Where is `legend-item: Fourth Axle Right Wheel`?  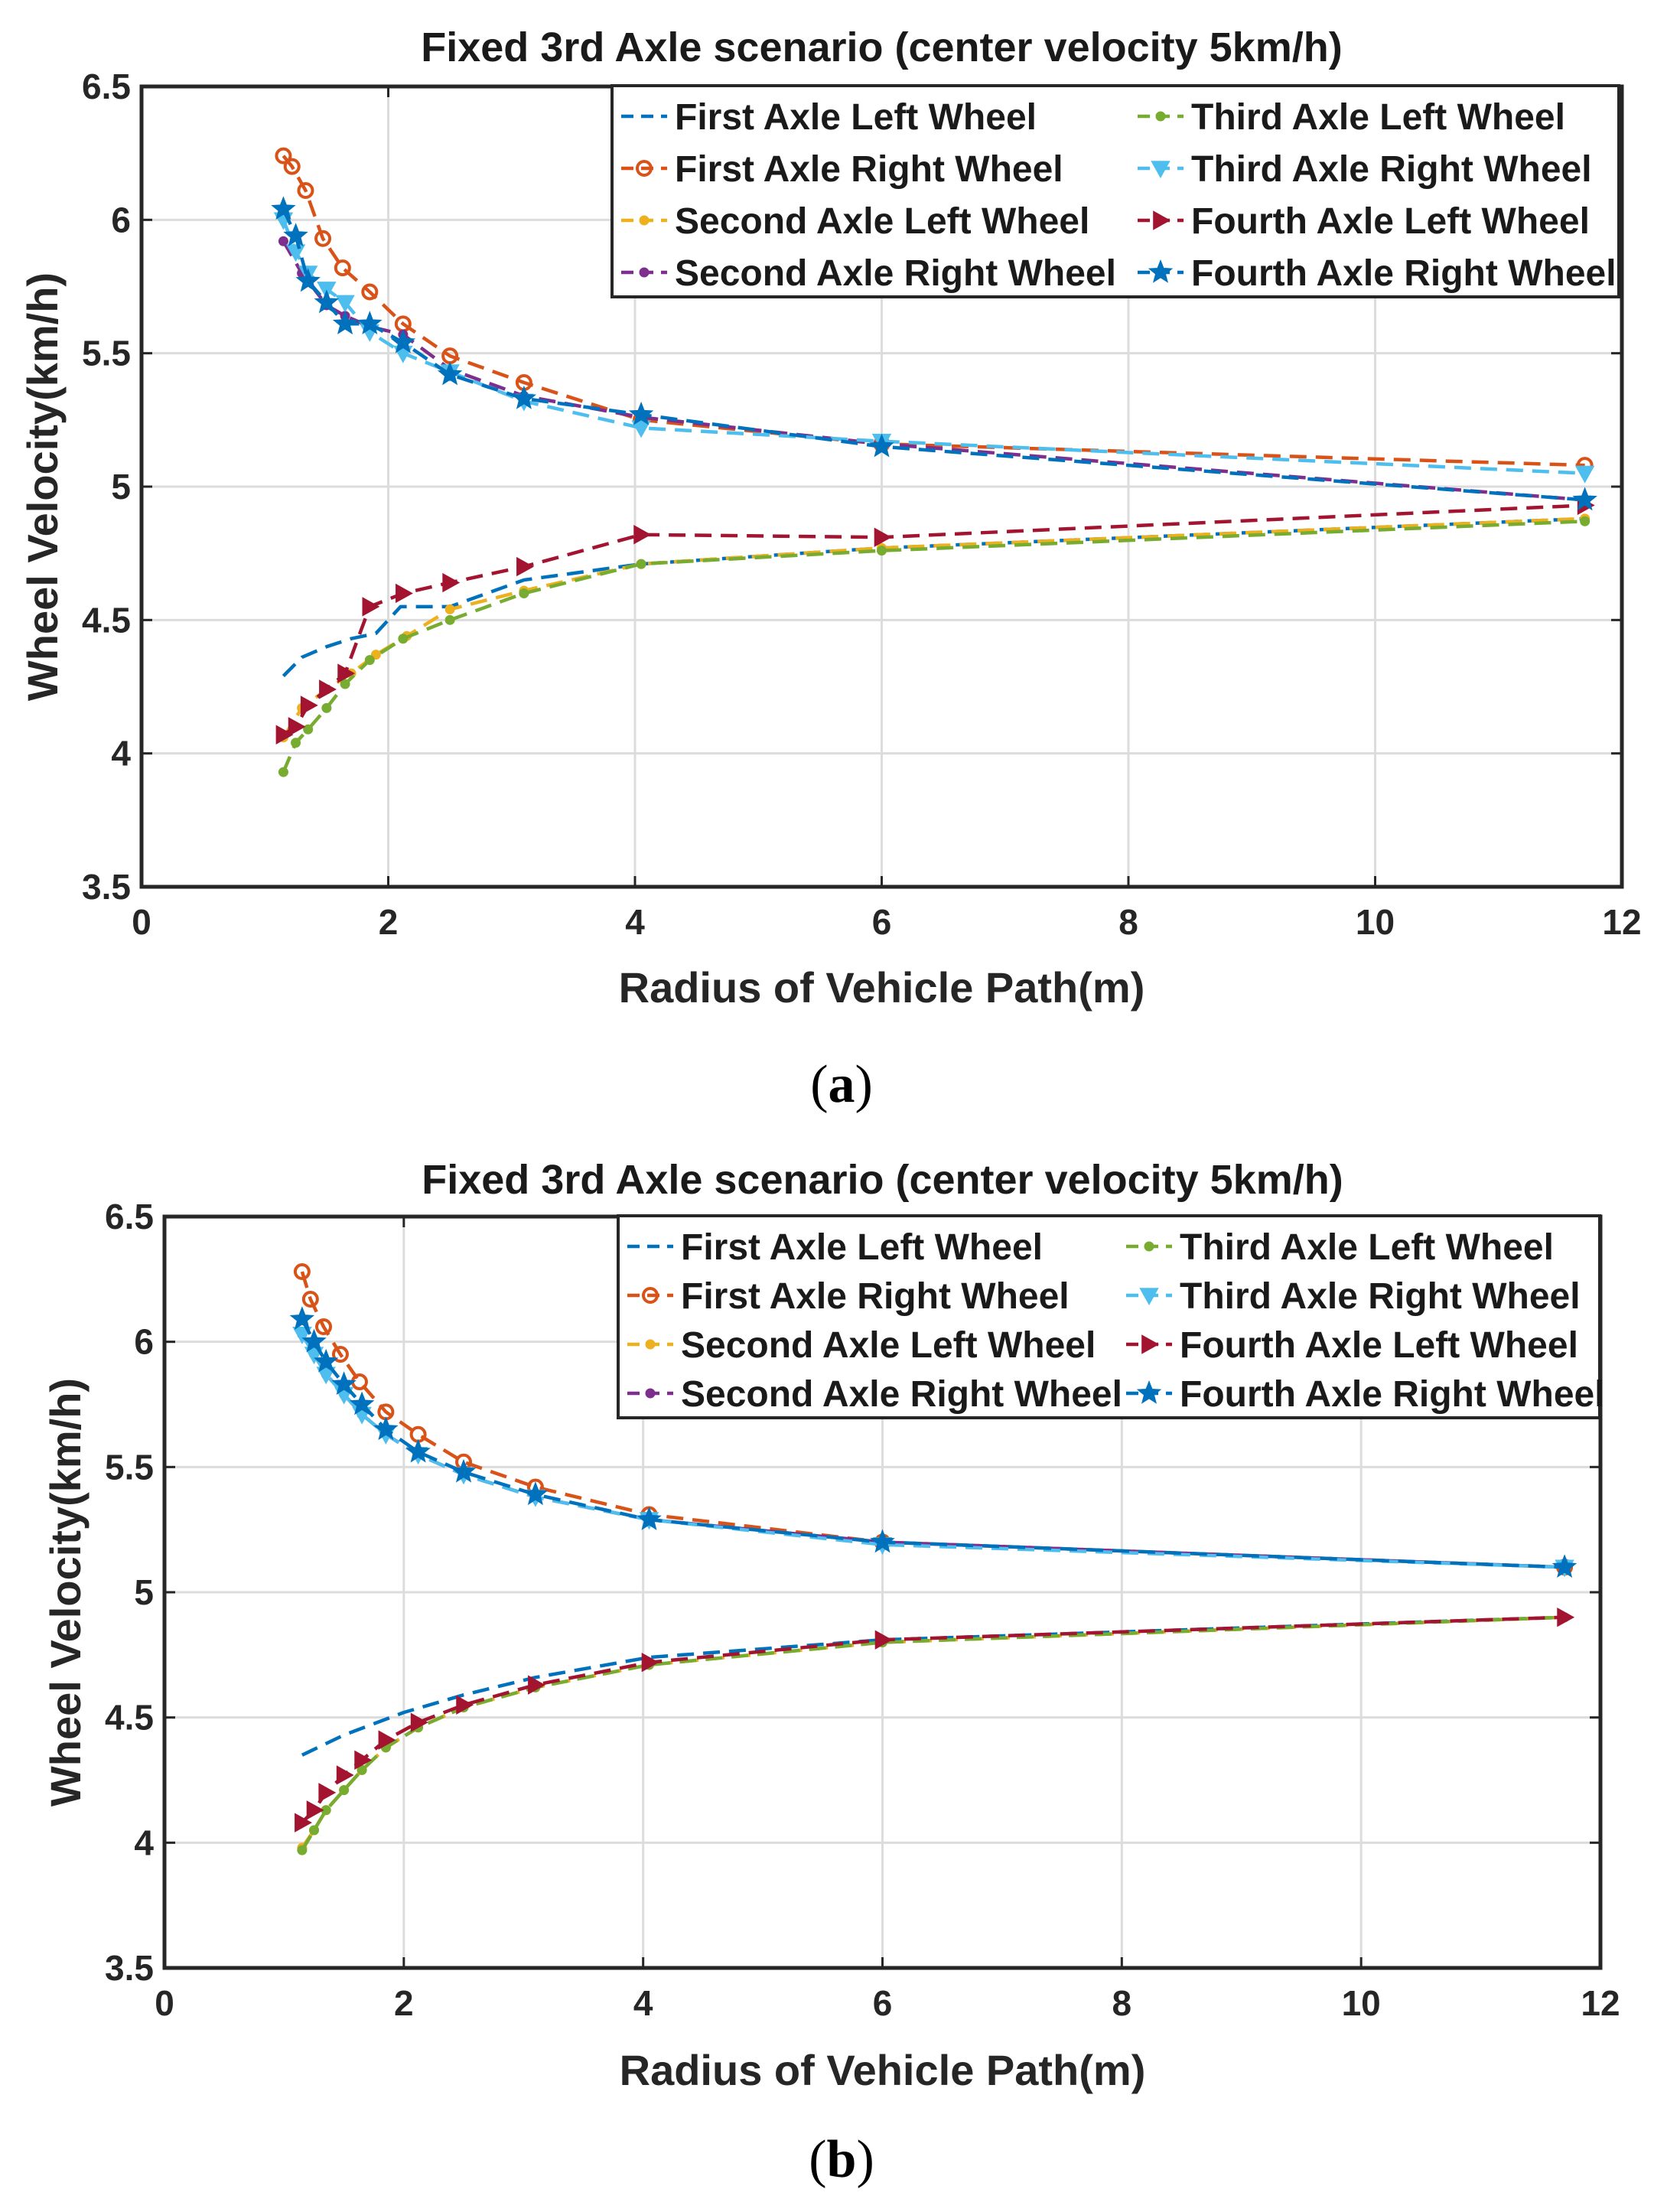
legend-item: Fourth Axle Right Wheel is located at coordinates (1377, 273).